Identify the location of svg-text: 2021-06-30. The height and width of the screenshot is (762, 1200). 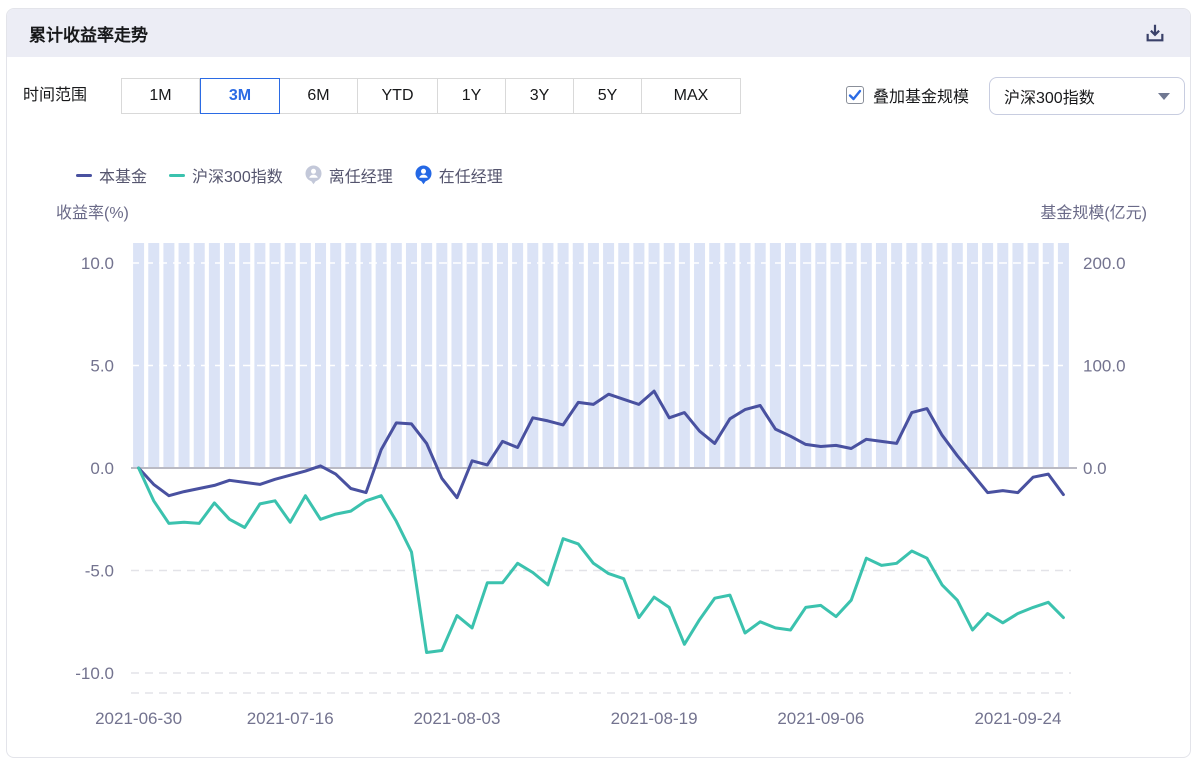
(138, 718).